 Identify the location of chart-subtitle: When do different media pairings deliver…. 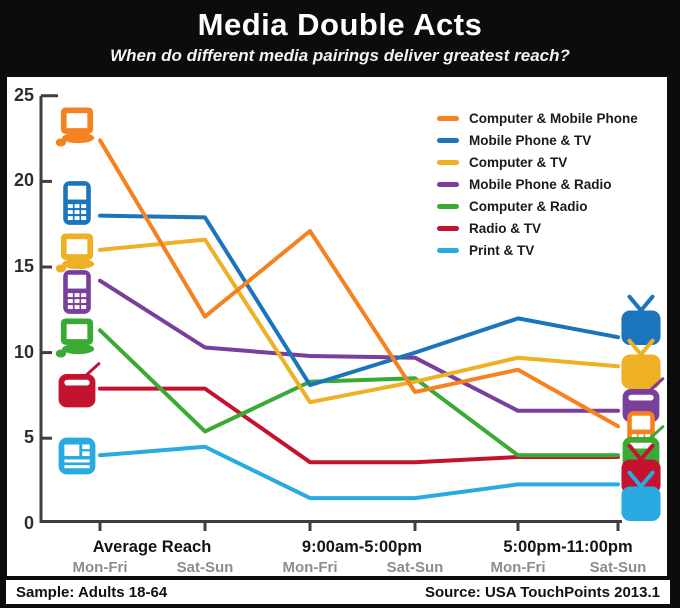
(340, 55).